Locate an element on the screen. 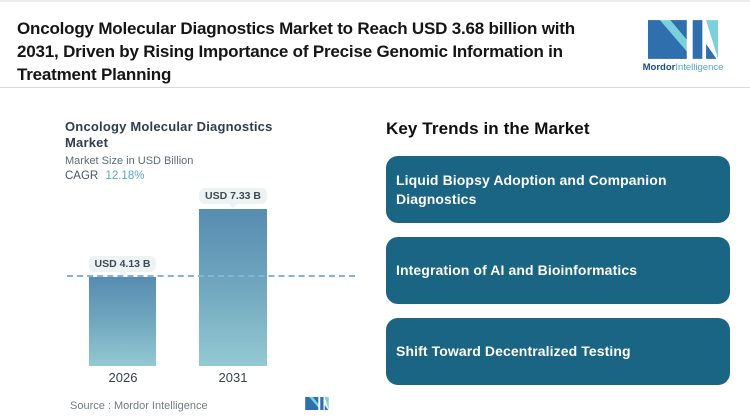 The height and width of the screenshot is (420, 750). cagr-value: 12.18% is located at coordinates (125, 176).